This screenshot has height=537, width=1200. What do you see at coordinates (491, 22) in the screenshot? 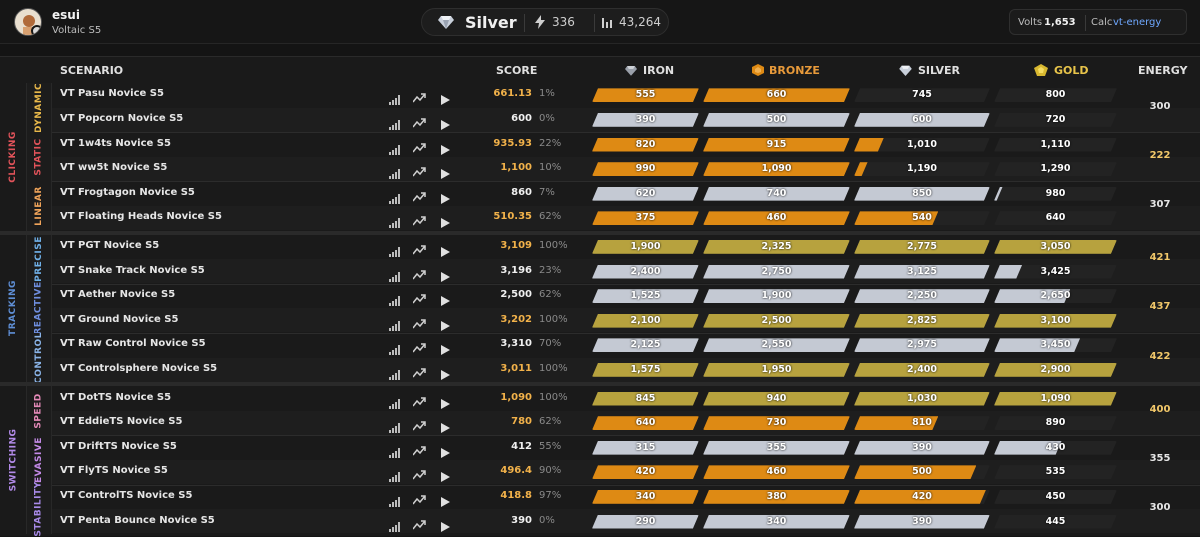
I see `rank-title: Silver` at bounding box center [491, 22].